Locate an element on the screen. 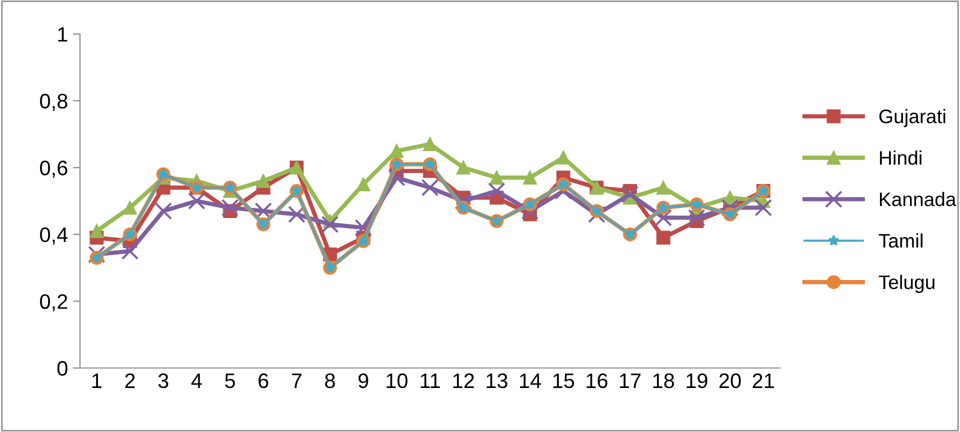 The image size is (960, 432). y-tick-label: 0,2 is located at coordinates (54, 303).